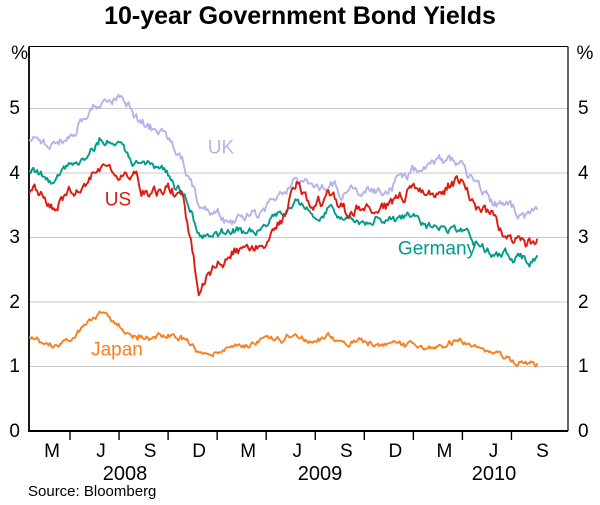 The image size is (600, 505). Describe the element at coordinates (300, 16) in the screenshot. I see `chart-title: 10-year Government Bond Yields` at that location.